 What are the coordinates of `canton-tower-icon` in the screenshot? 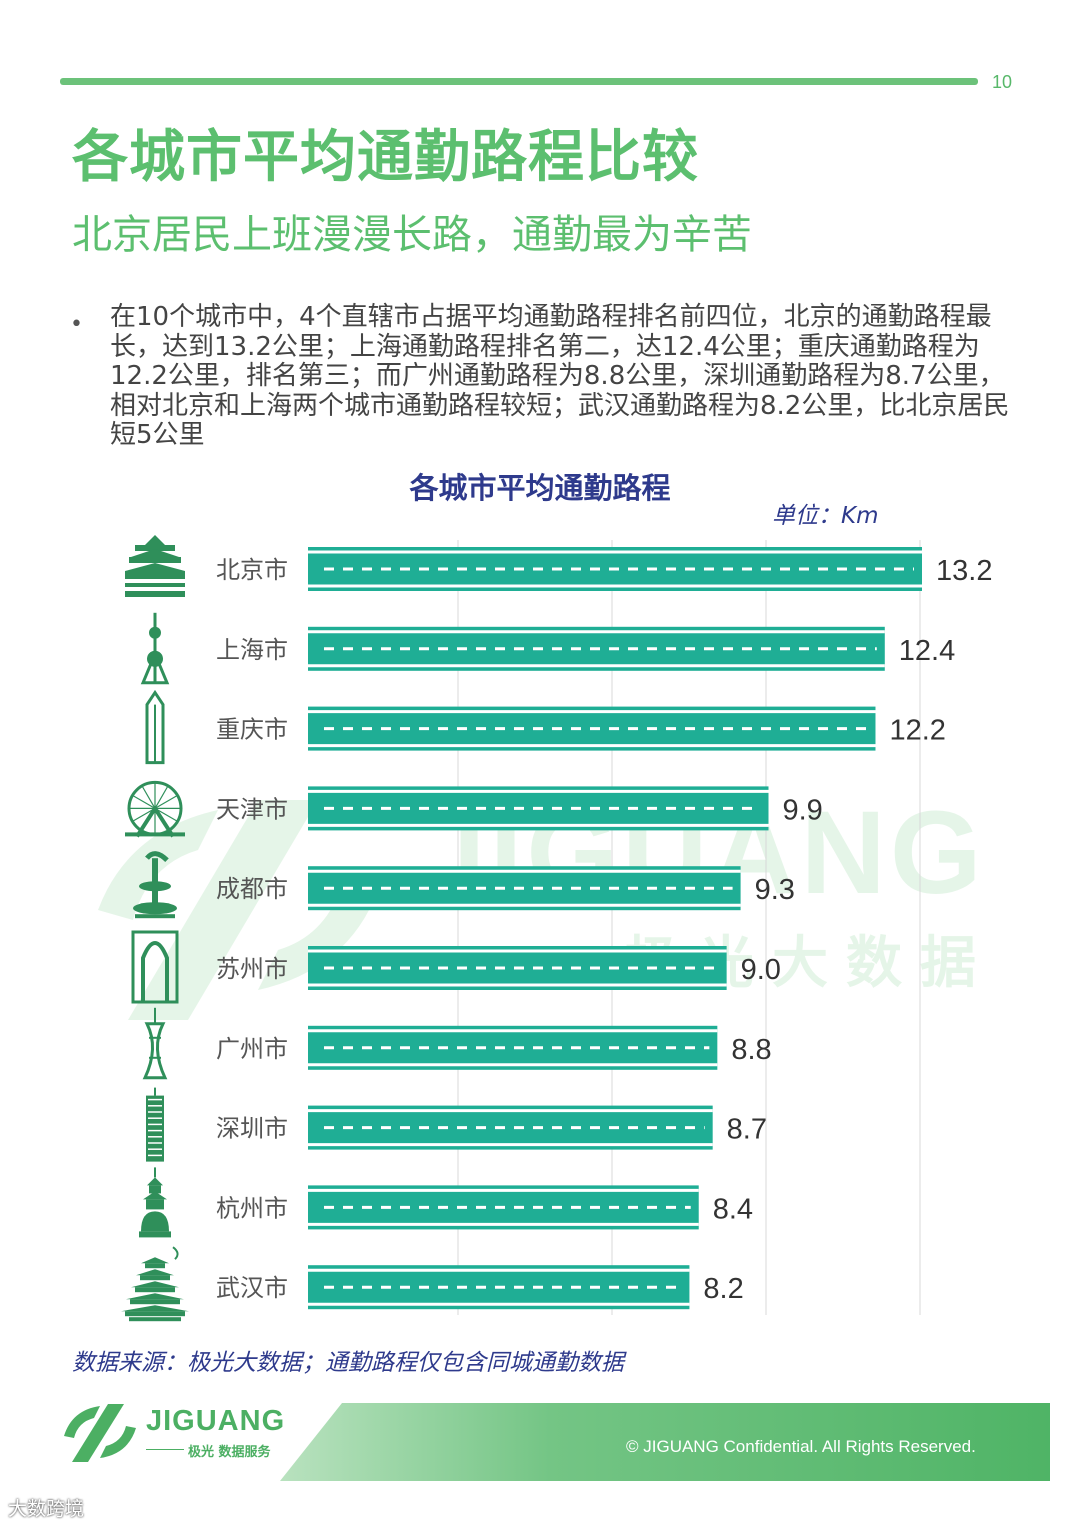 It's located at (155, 1043).